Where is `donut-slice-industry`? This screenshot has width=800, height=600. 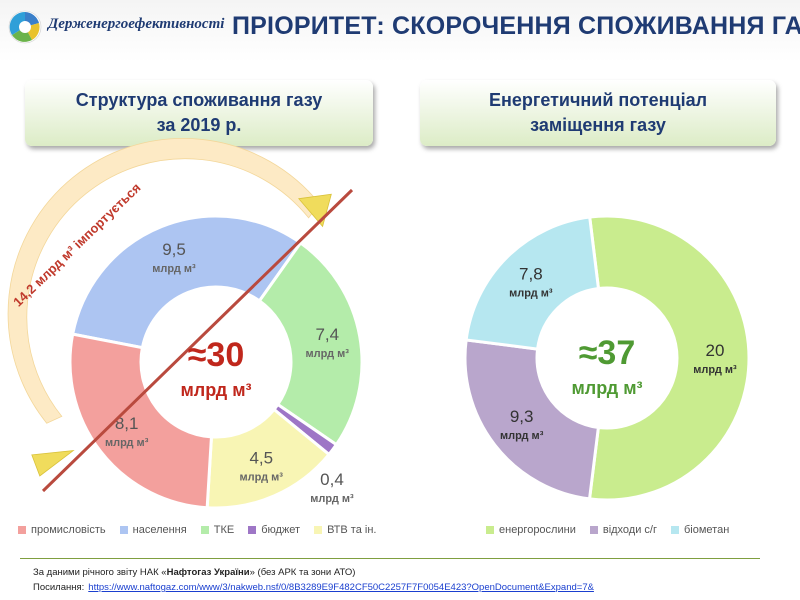 donut-slice-industry is located at coordinates (141, 421).